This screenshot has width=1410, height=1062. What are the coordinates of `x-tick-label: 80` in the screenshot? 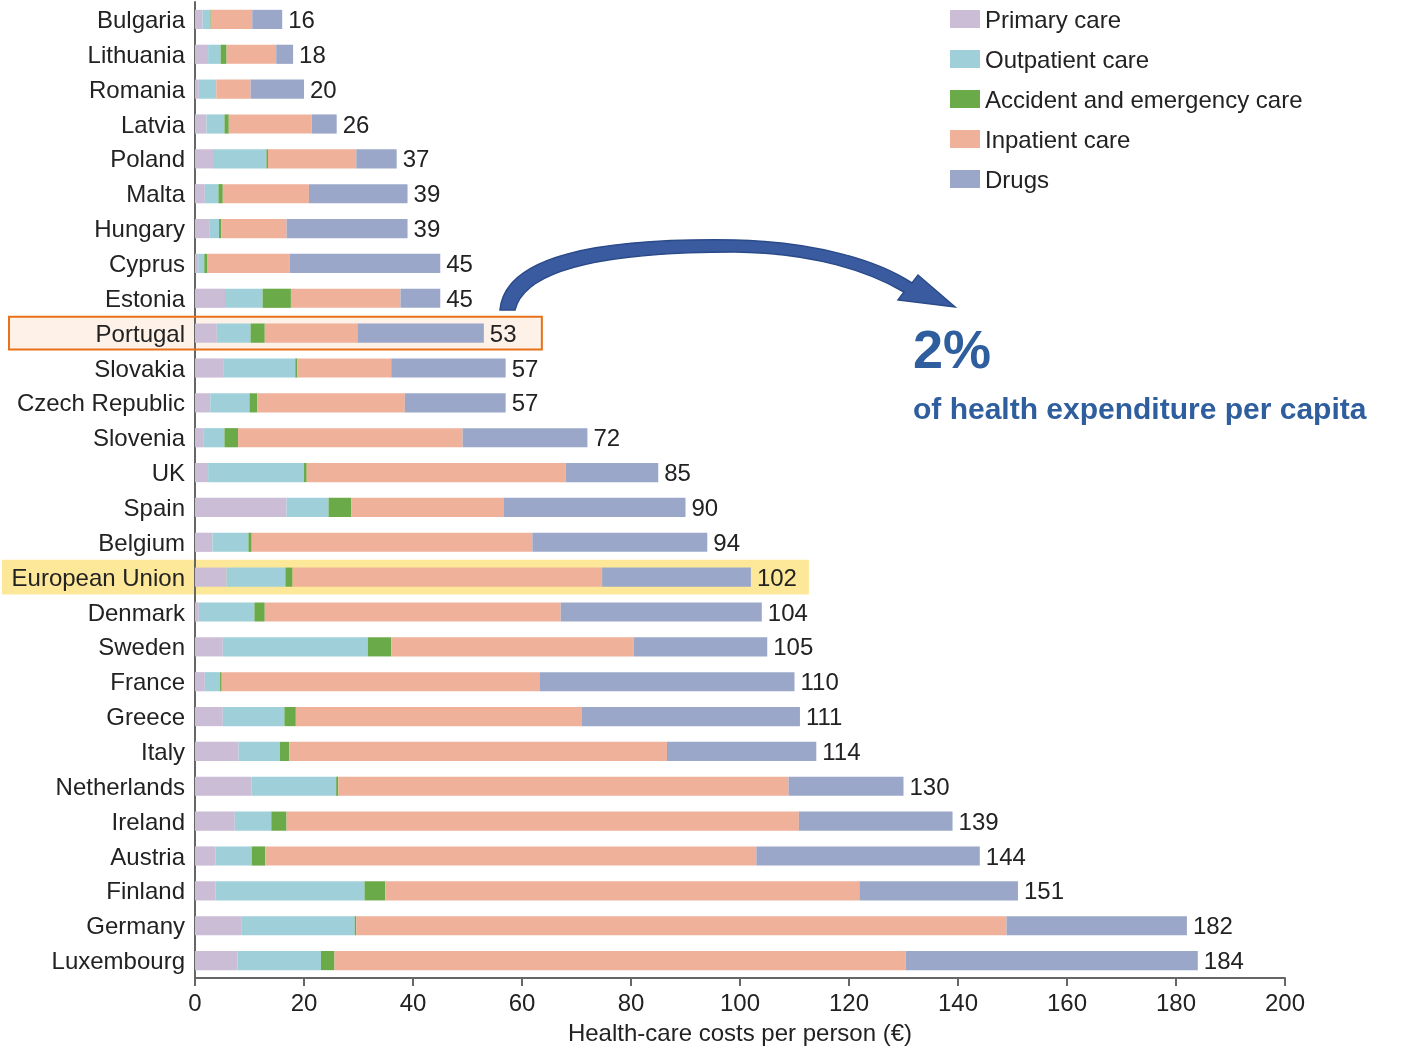 It's located at (631, 1002).